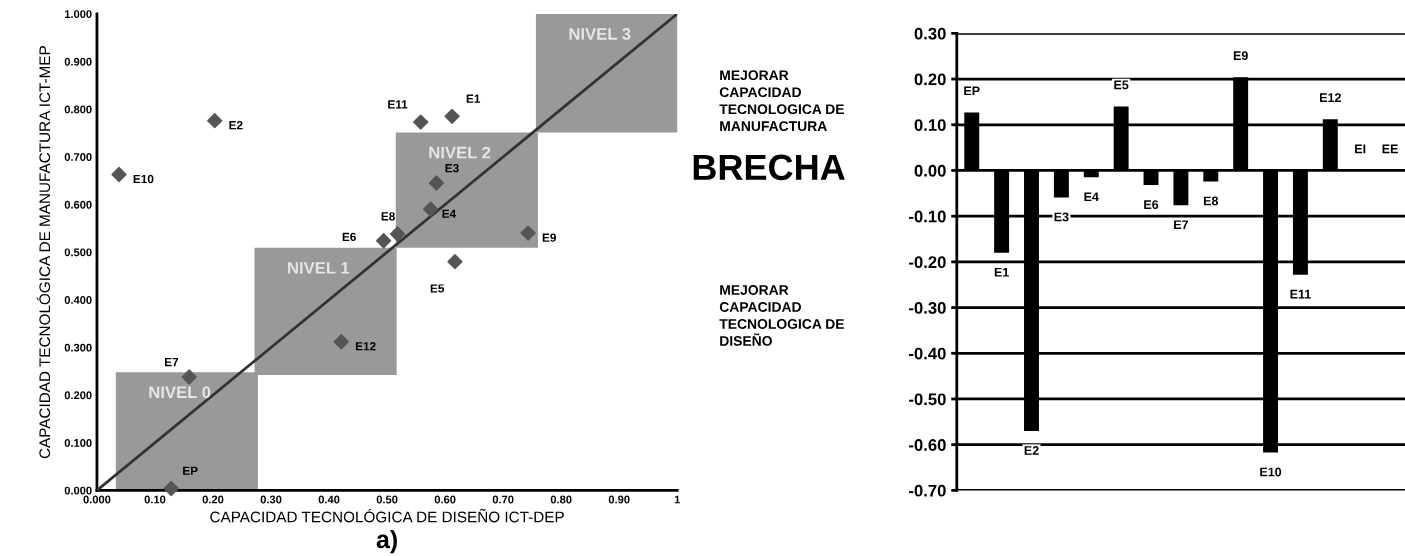 The height and width of the screenshot is (556, 1405). What do you see at coordinates (437, 288) in the screenshot?
I see `annotation: E5` at bounding box center [437, 288].